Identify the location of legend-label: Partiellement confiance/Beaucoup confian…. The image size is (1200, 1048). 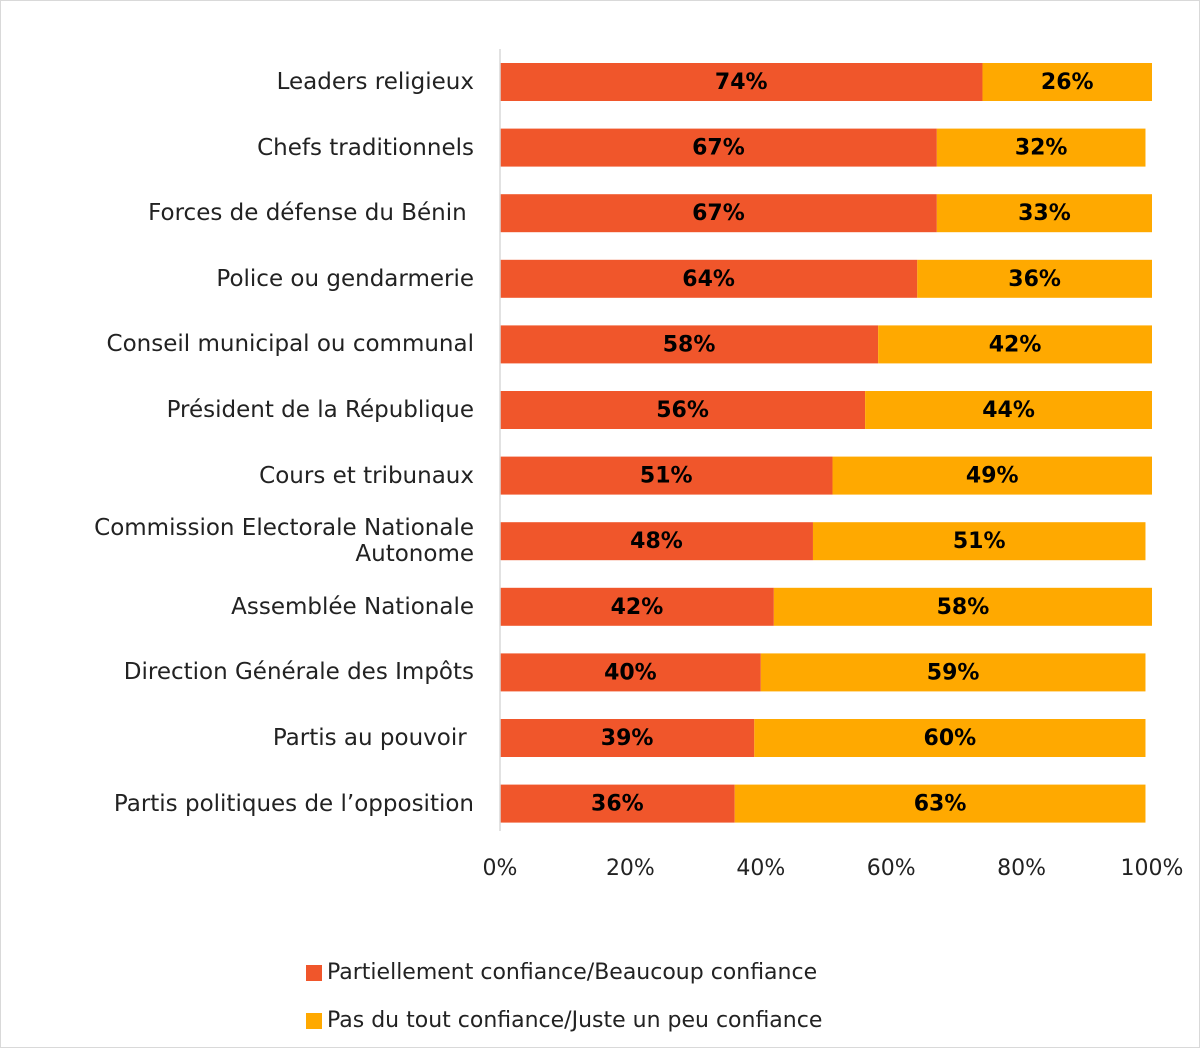
(572, 972).